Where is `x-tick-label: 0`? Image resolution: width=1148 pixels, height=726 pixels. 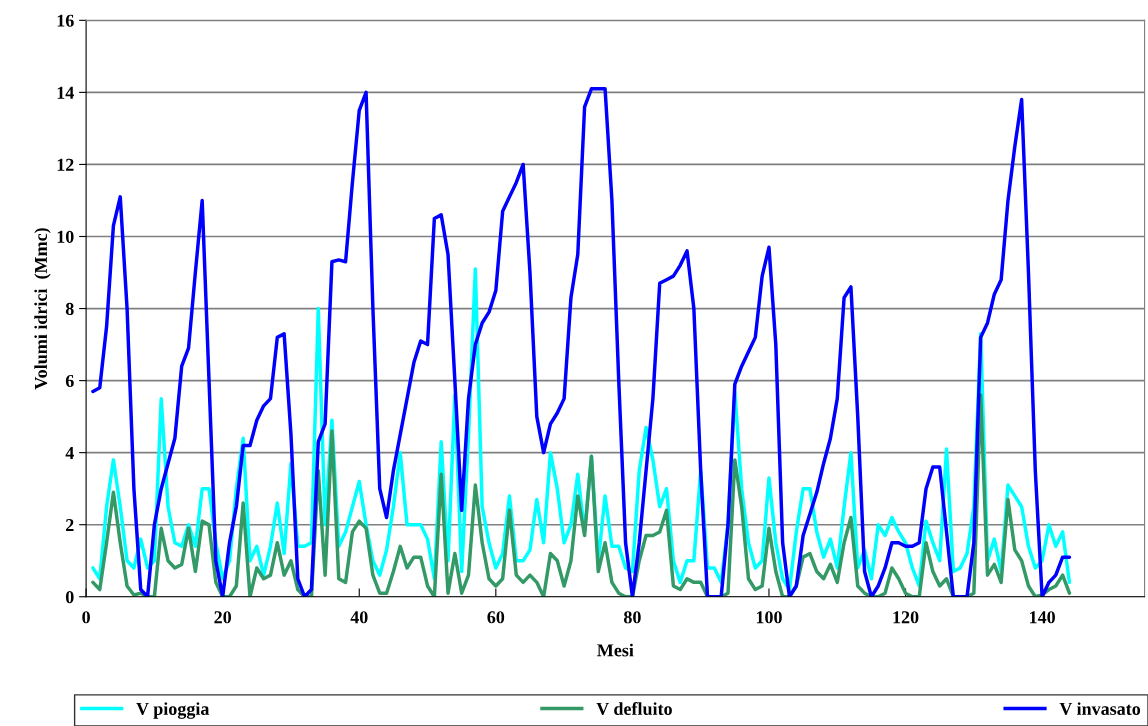
x-tick-label: 0 is located at coordinates (86, 617).